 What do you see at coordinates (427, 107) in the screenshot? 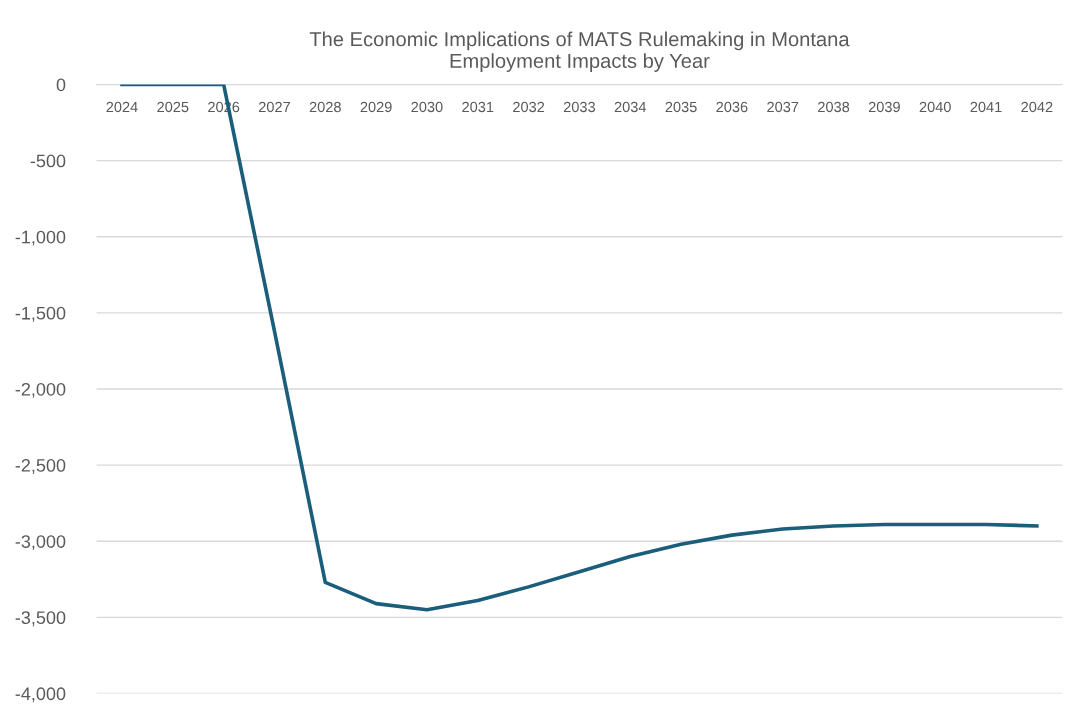
I see `x-tick-label: 2030` at bounding box center [427, 107].